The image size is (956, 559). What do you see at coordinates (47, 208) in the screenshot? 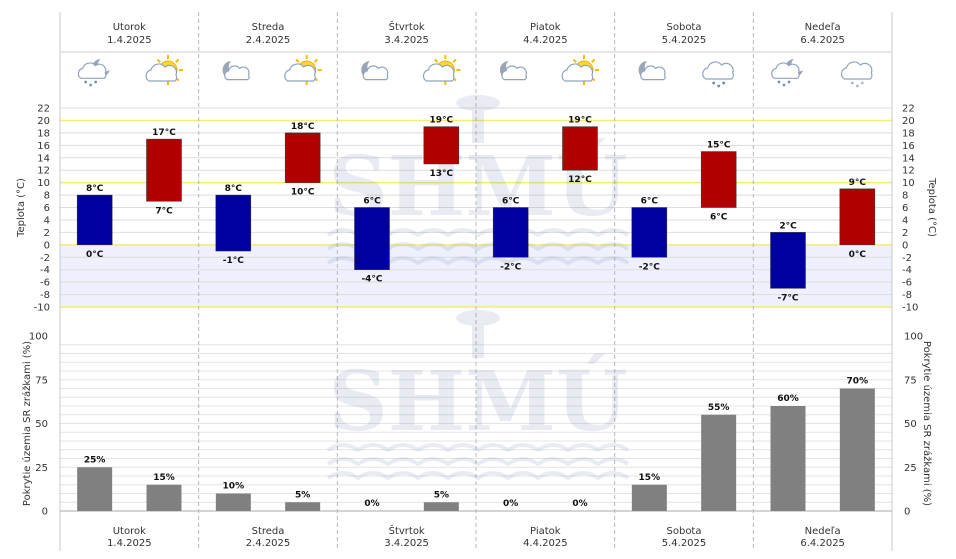
I see `temp-tick-left: 6` at bounding box center [47, 208].